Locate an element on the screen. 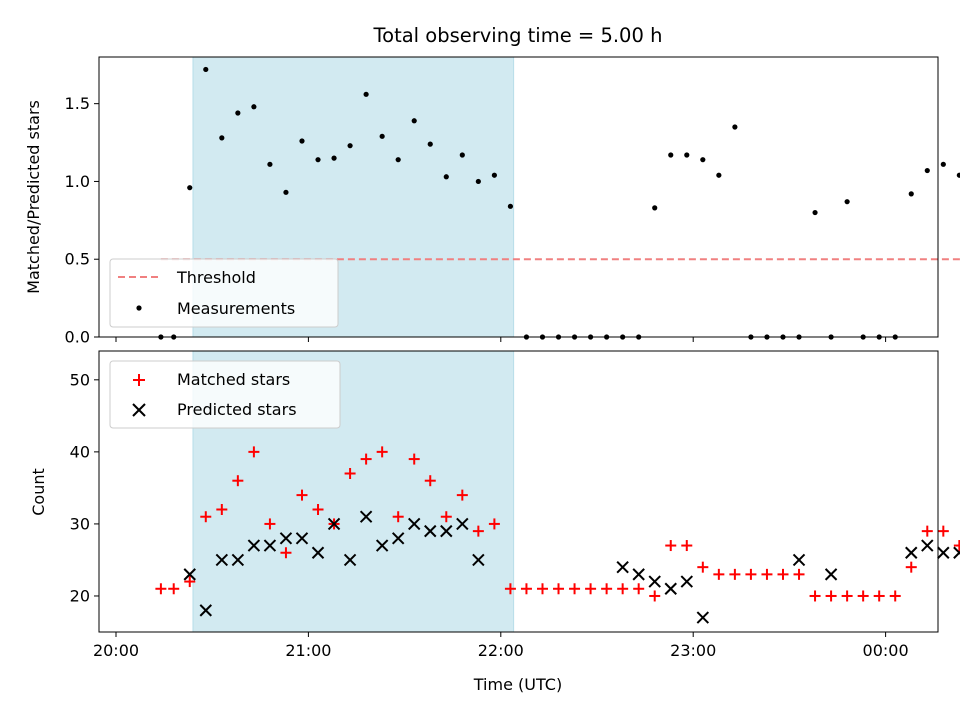  bottom-y-axis-label: Count is located at coordinates (38, 492).